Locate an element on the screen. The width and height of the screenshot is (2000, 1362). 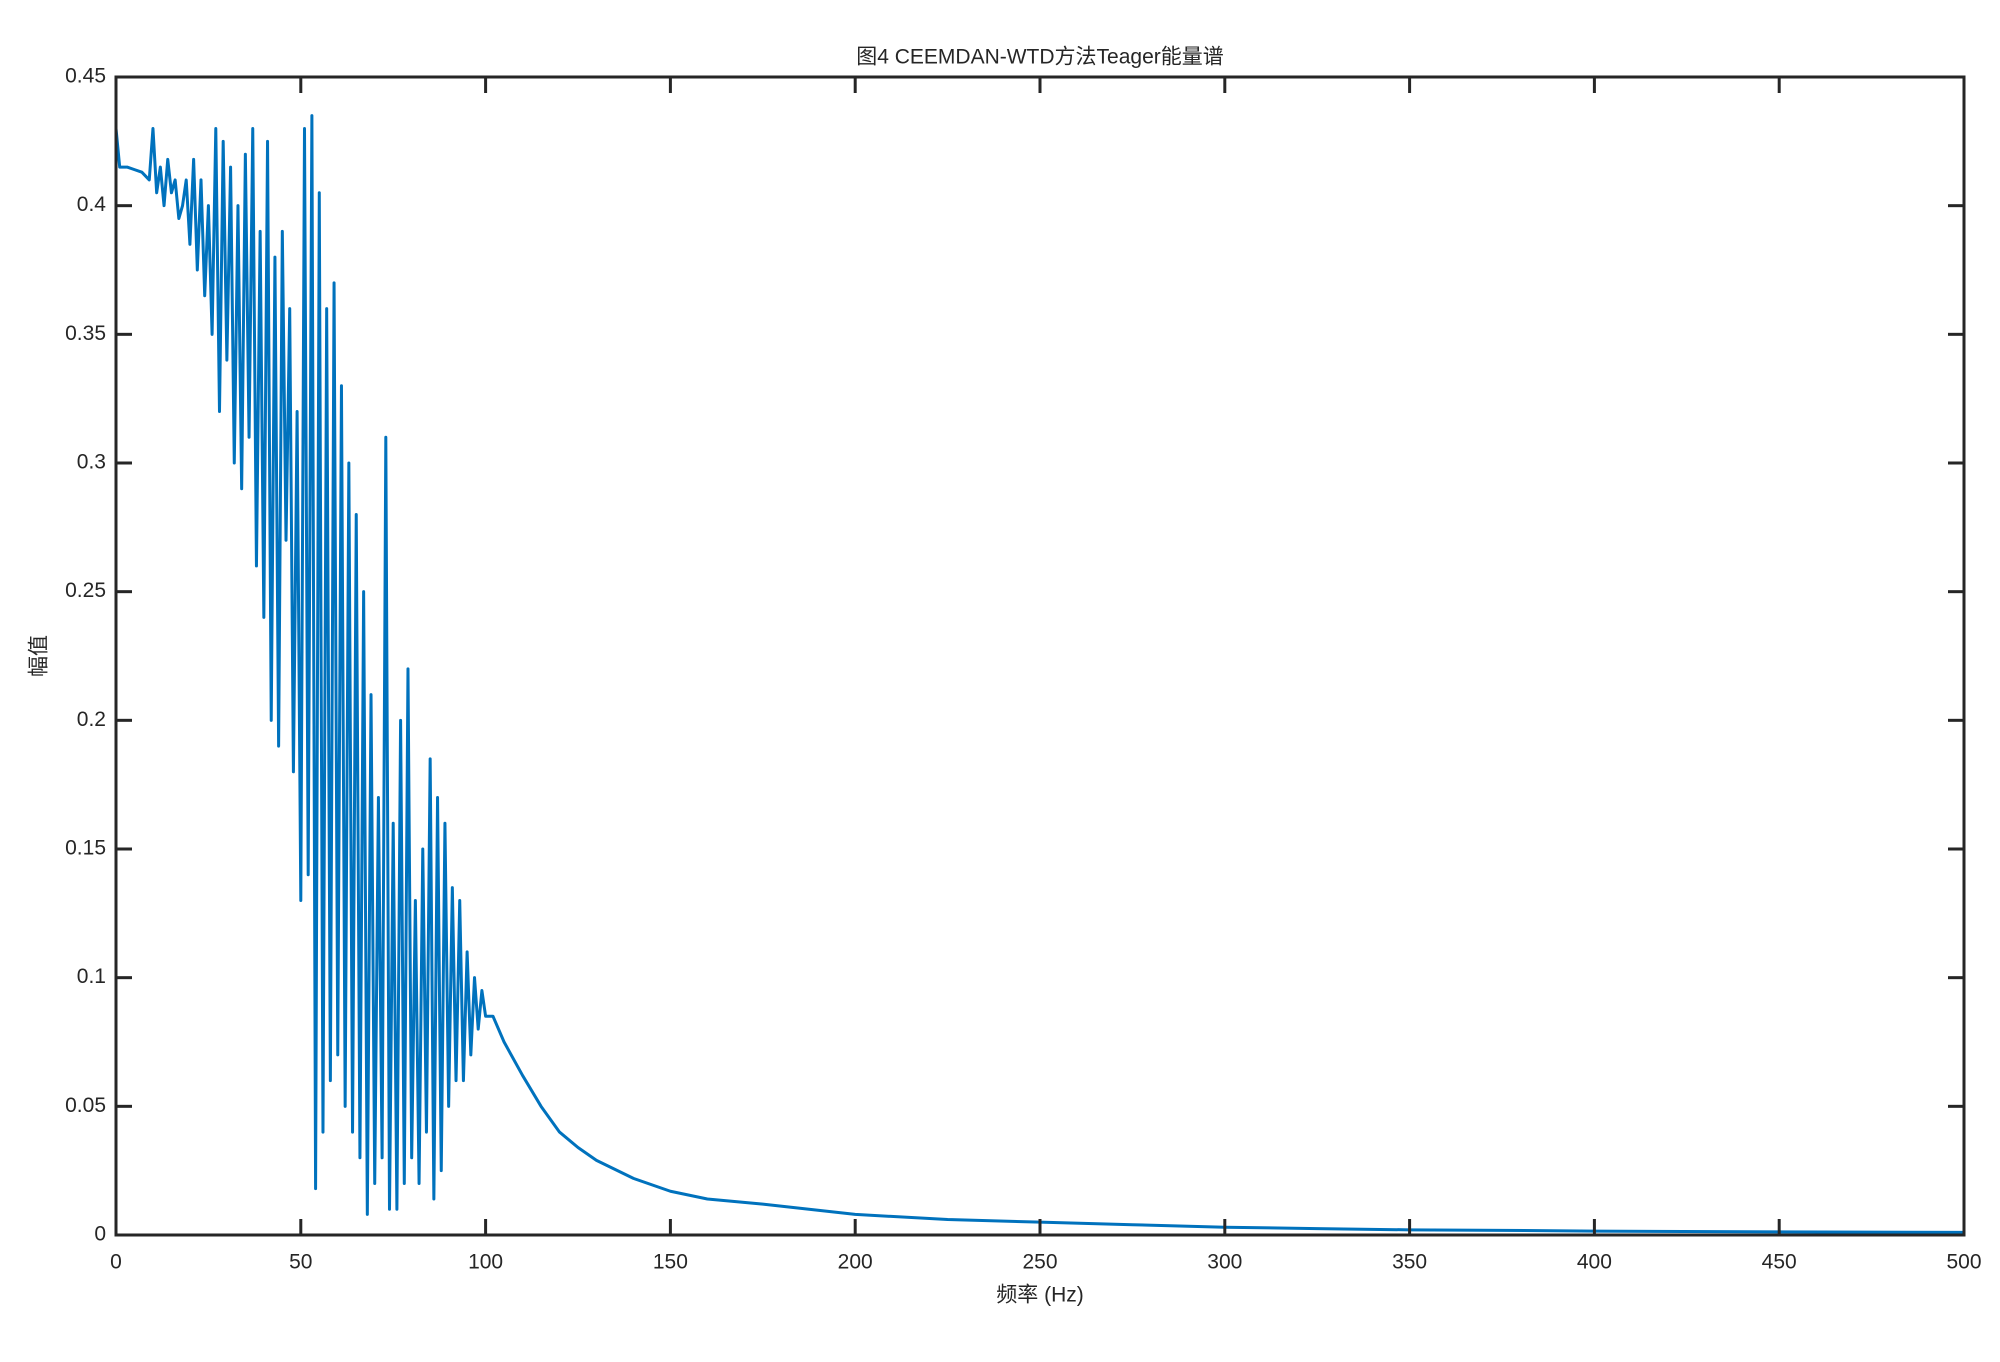
y-tick-label: 0.3 is located at coordinates (91, 462).